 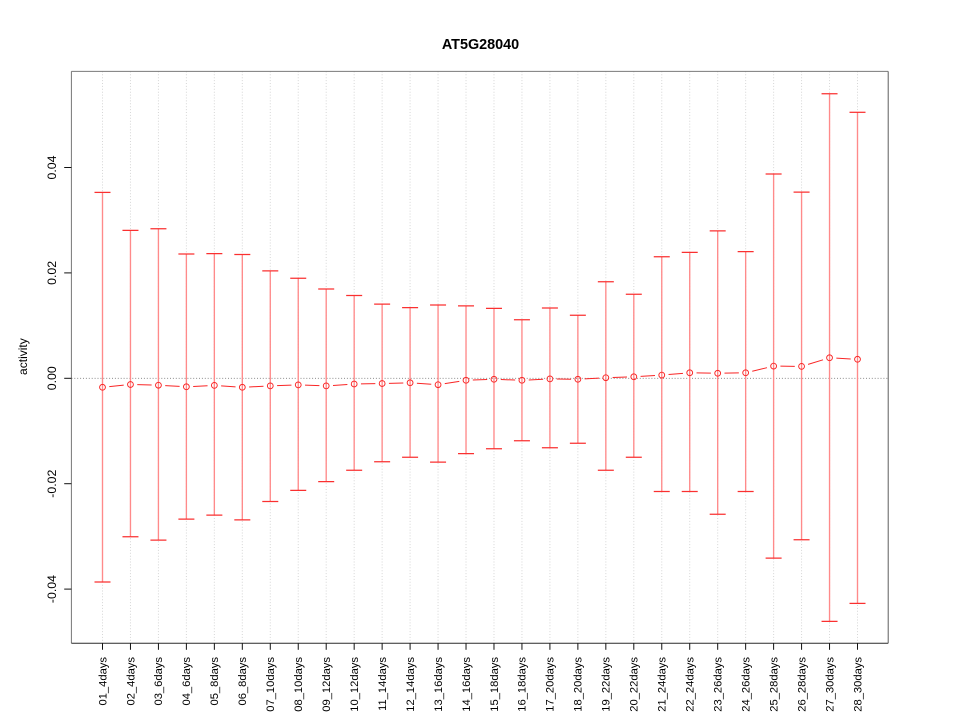 What do you see at coordinates (159, 681) in the screenshot?
I see `svg-text: 03_6days` at bounding box center [159, 681].